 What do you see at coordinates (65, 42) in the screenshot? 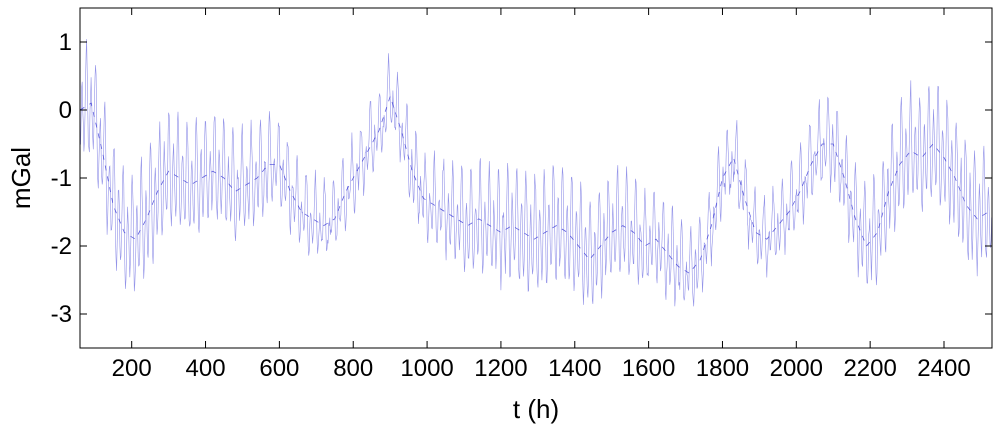
I see `y-tick-label: 1` at bounding box center [65, 42].